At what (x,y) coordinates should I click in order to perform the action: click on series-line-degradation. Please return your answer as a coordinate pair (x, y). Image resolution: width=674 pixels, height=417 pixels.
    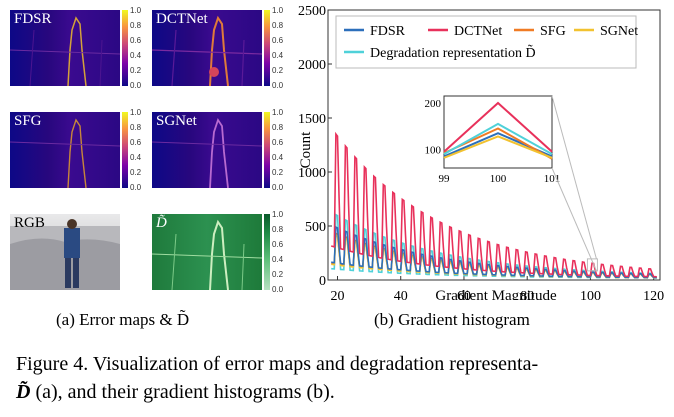
    Looking at the image, I should click on (494, 246).